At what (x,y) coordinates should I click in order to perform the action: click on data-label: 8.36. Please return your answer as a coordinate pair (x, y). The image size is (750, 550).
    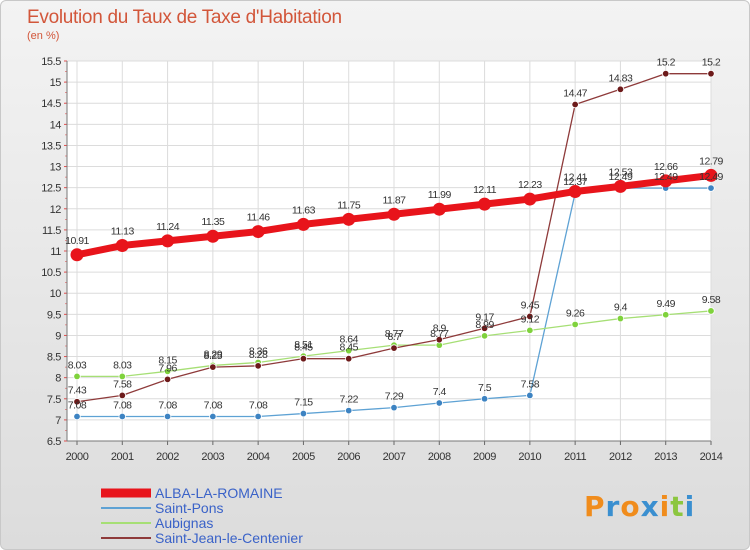
    Looking at the image, I should click on (258, 351).